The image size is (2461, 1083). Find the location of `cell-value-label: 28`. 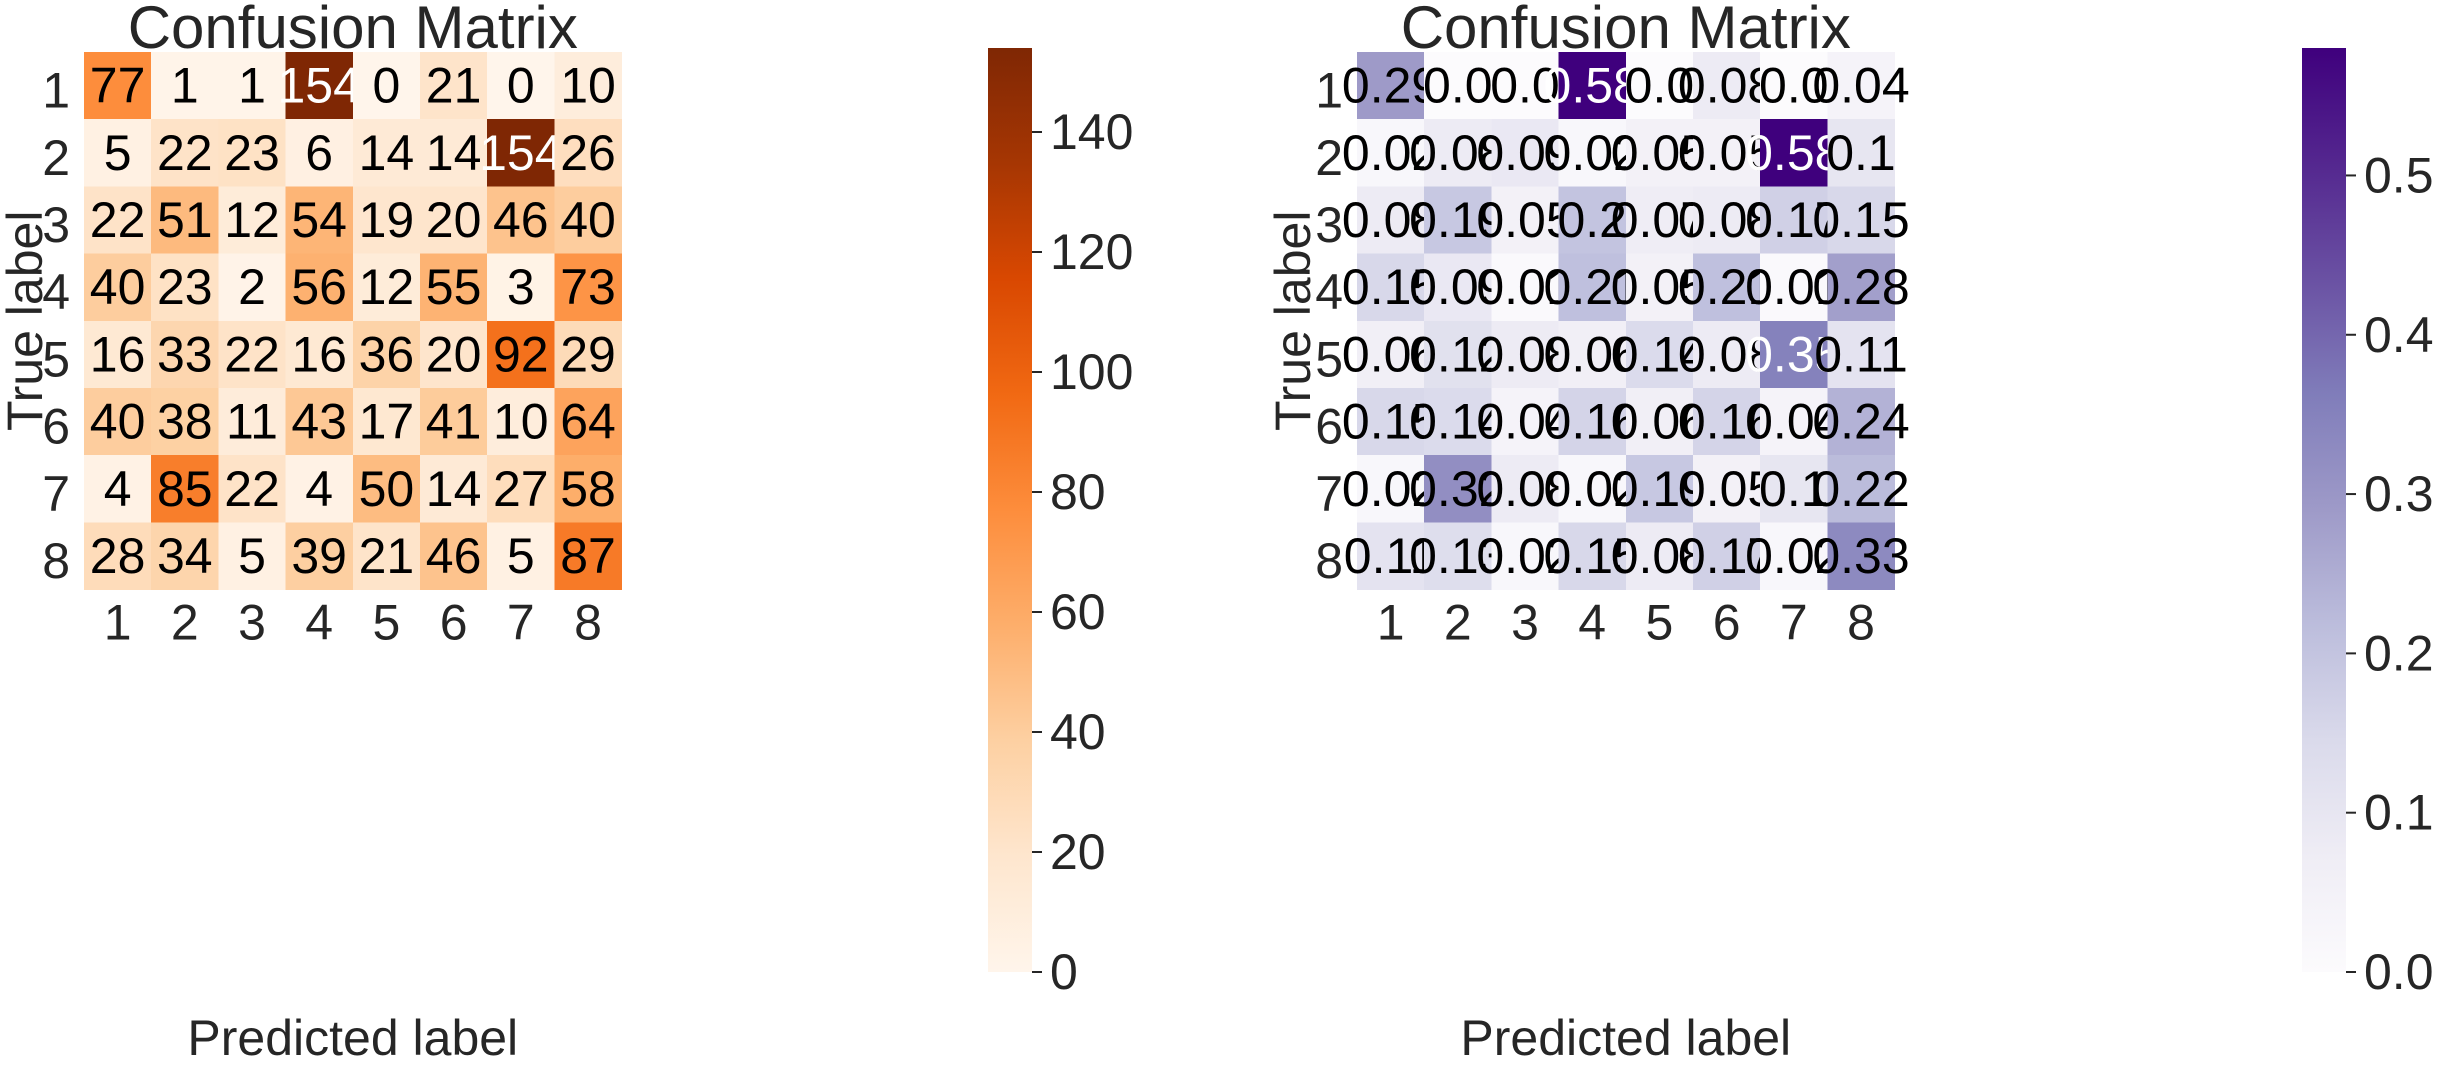

cell-value-label: 28 is located at coordinates (118, 556).